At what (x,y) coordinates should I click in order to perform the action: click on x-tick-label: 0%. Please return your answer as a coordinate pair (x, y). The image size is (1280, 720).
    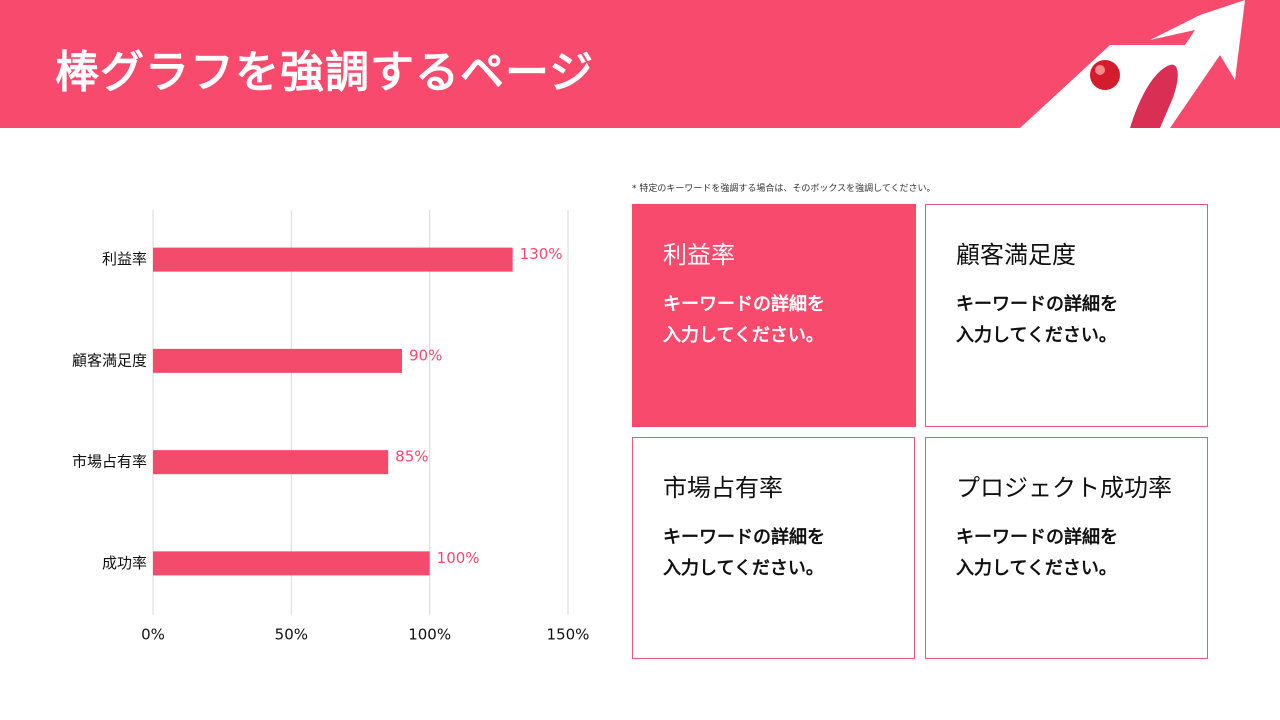
    Looking at the image, I should click on (153, 635).